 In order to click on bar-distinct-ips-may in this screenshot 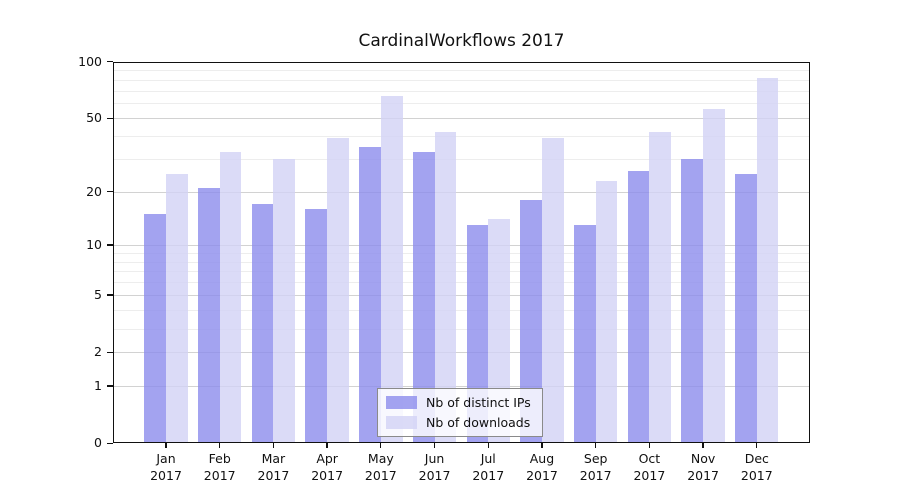, I will do `click(370, 295)`.